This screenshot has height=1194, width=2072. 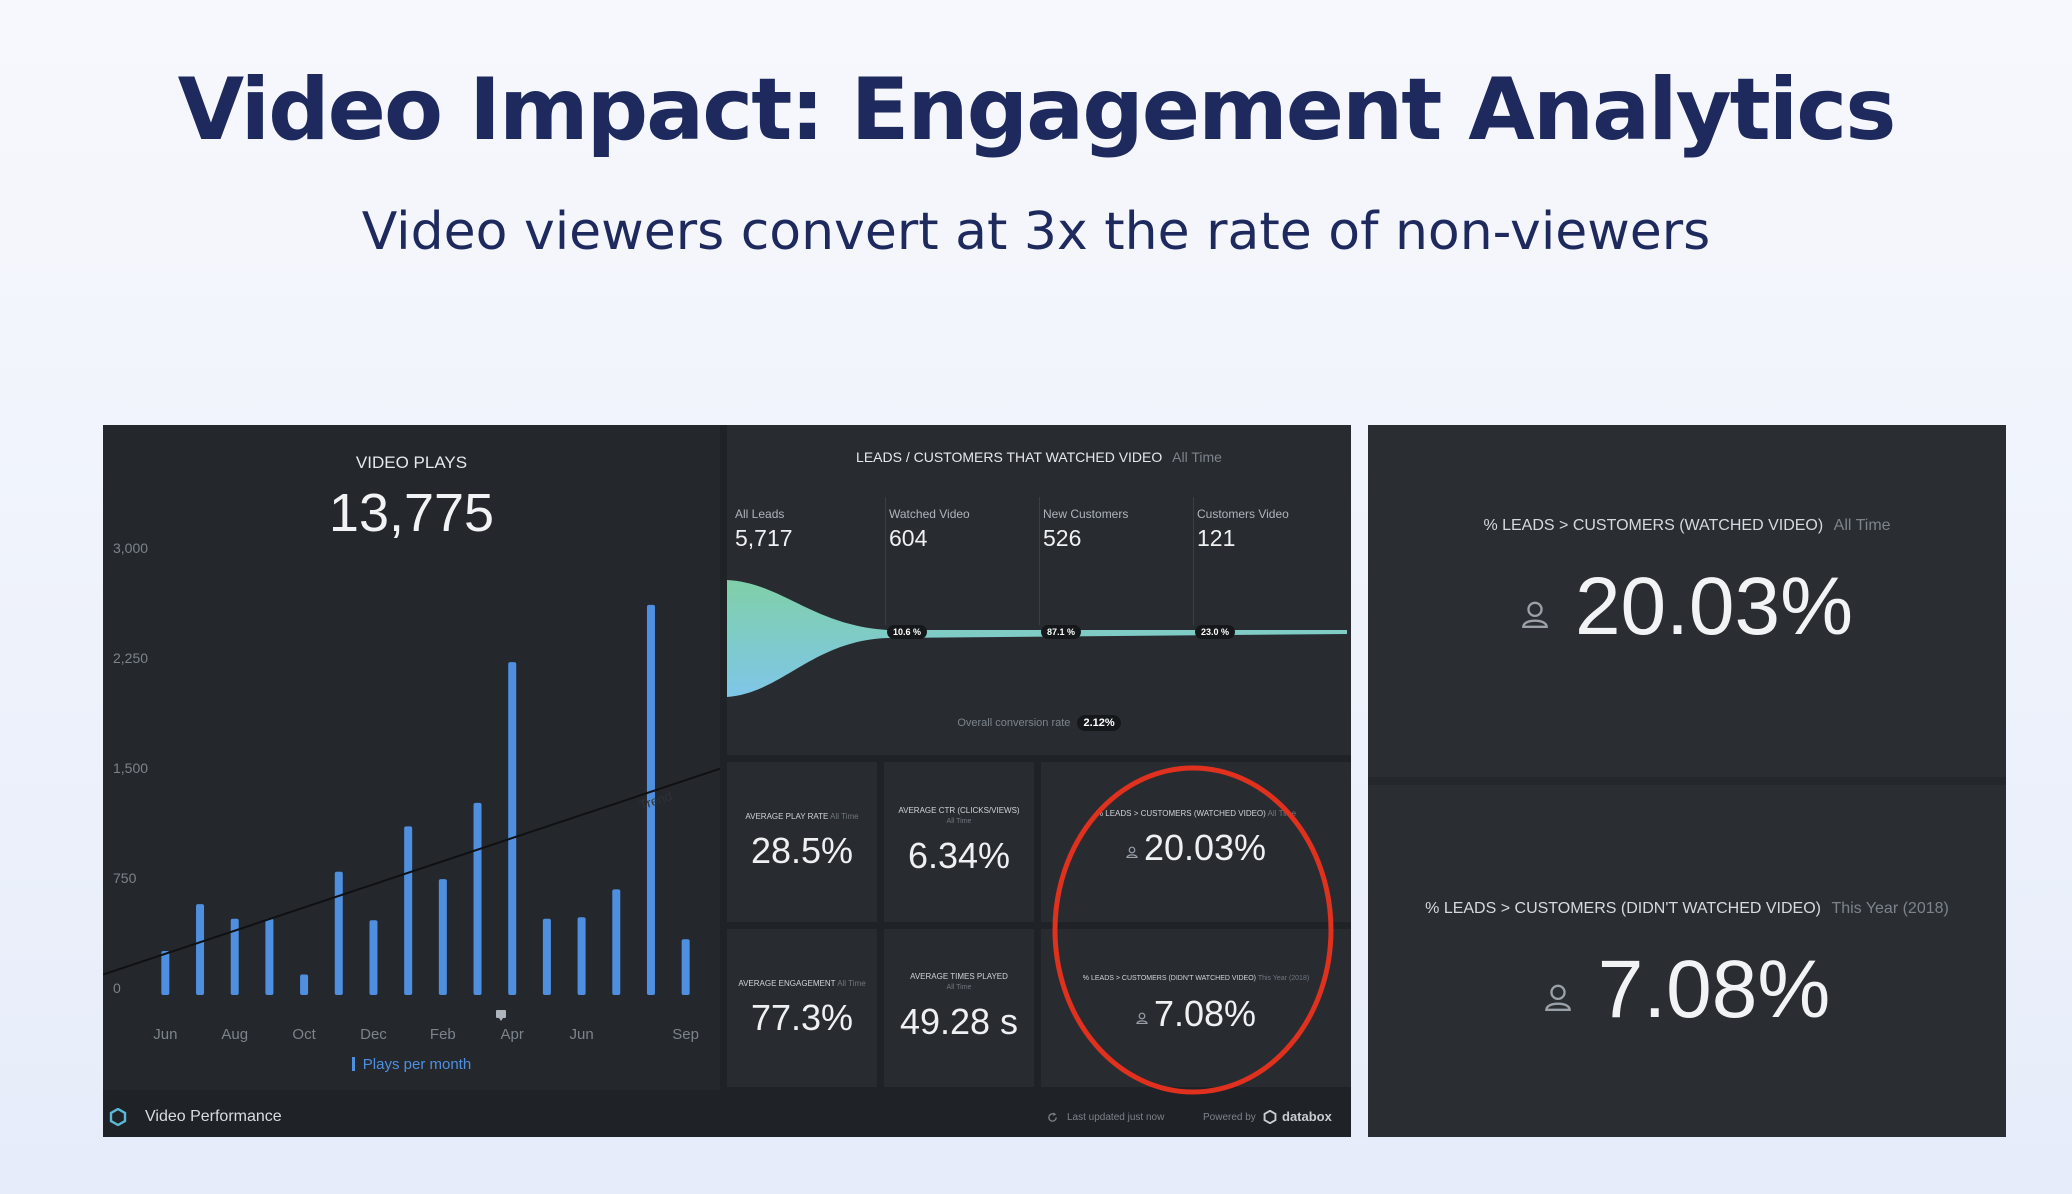 What do you see at coordinates (213, 1116) in the screenshot?
I see `dashboard-name: Video Performance` at bounding box center [213, 1116].